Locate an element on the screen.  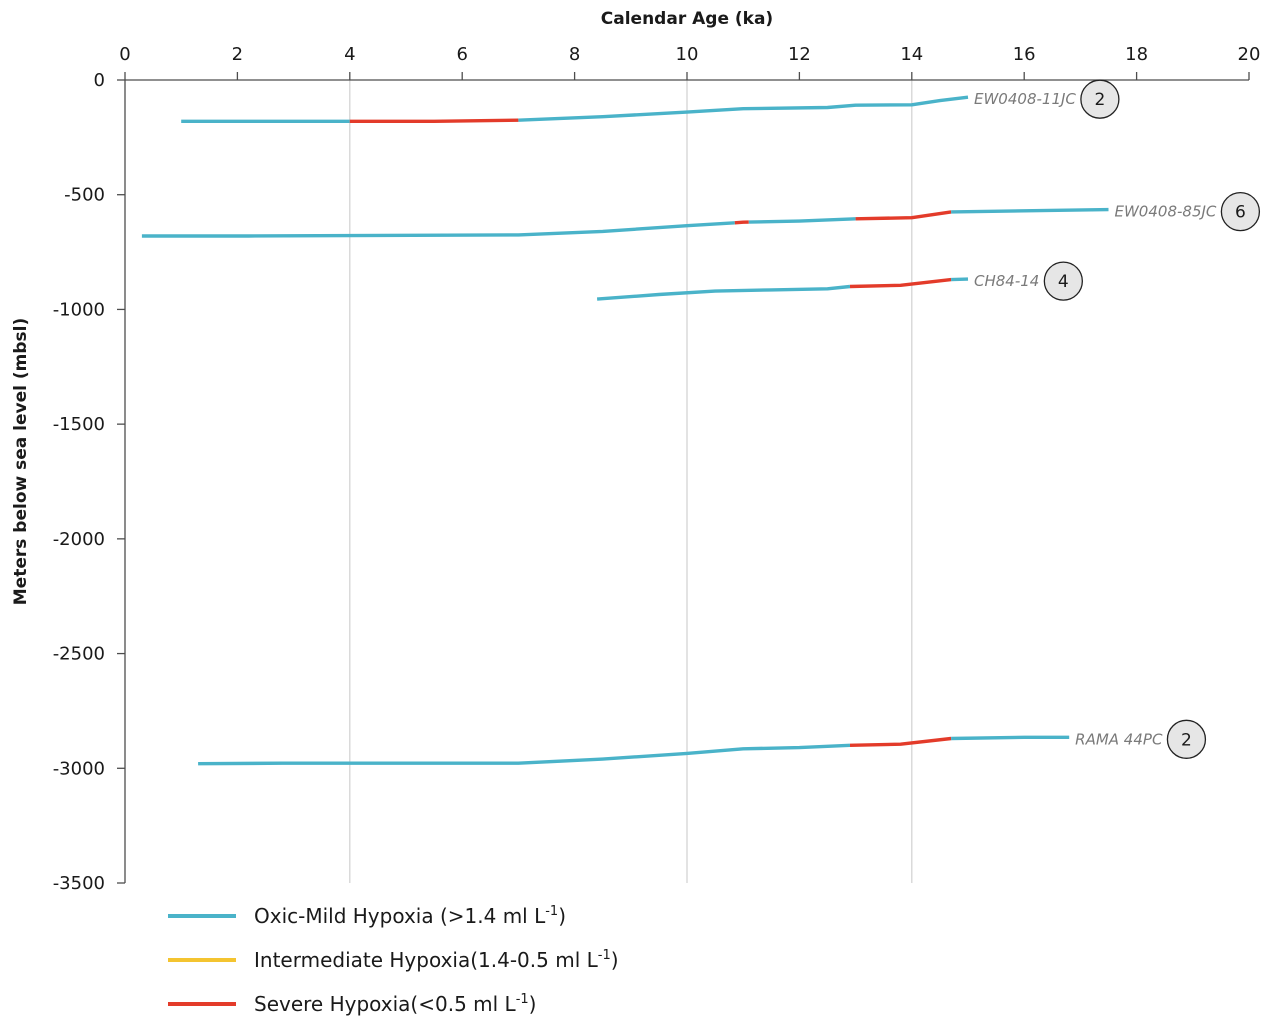
core-label-ew0408-11jc: EW0408-11JC is located at coordinates (1025, 99).